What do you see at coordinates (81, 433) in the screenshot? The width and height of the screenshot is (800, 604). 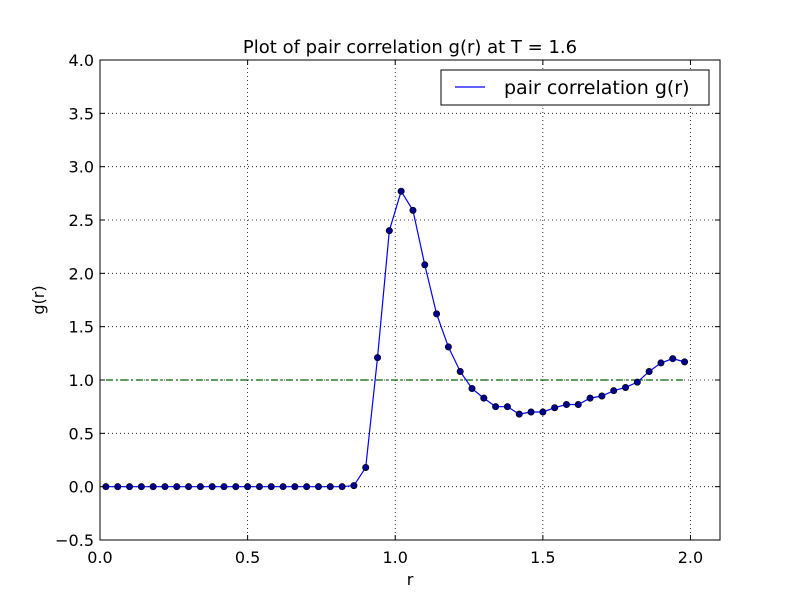 I see `y-tick-label: 0.5` at bounding box center [81, 433].